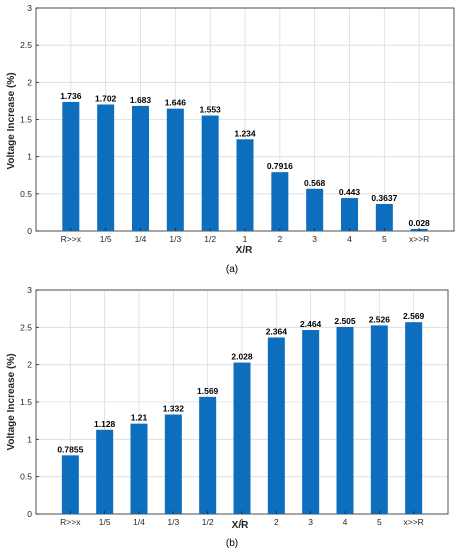  What do you see at coordinates (345, 321) in the screenshot?
I see `chart-b-data-label: 2.505` at bounding box center [345, 321].